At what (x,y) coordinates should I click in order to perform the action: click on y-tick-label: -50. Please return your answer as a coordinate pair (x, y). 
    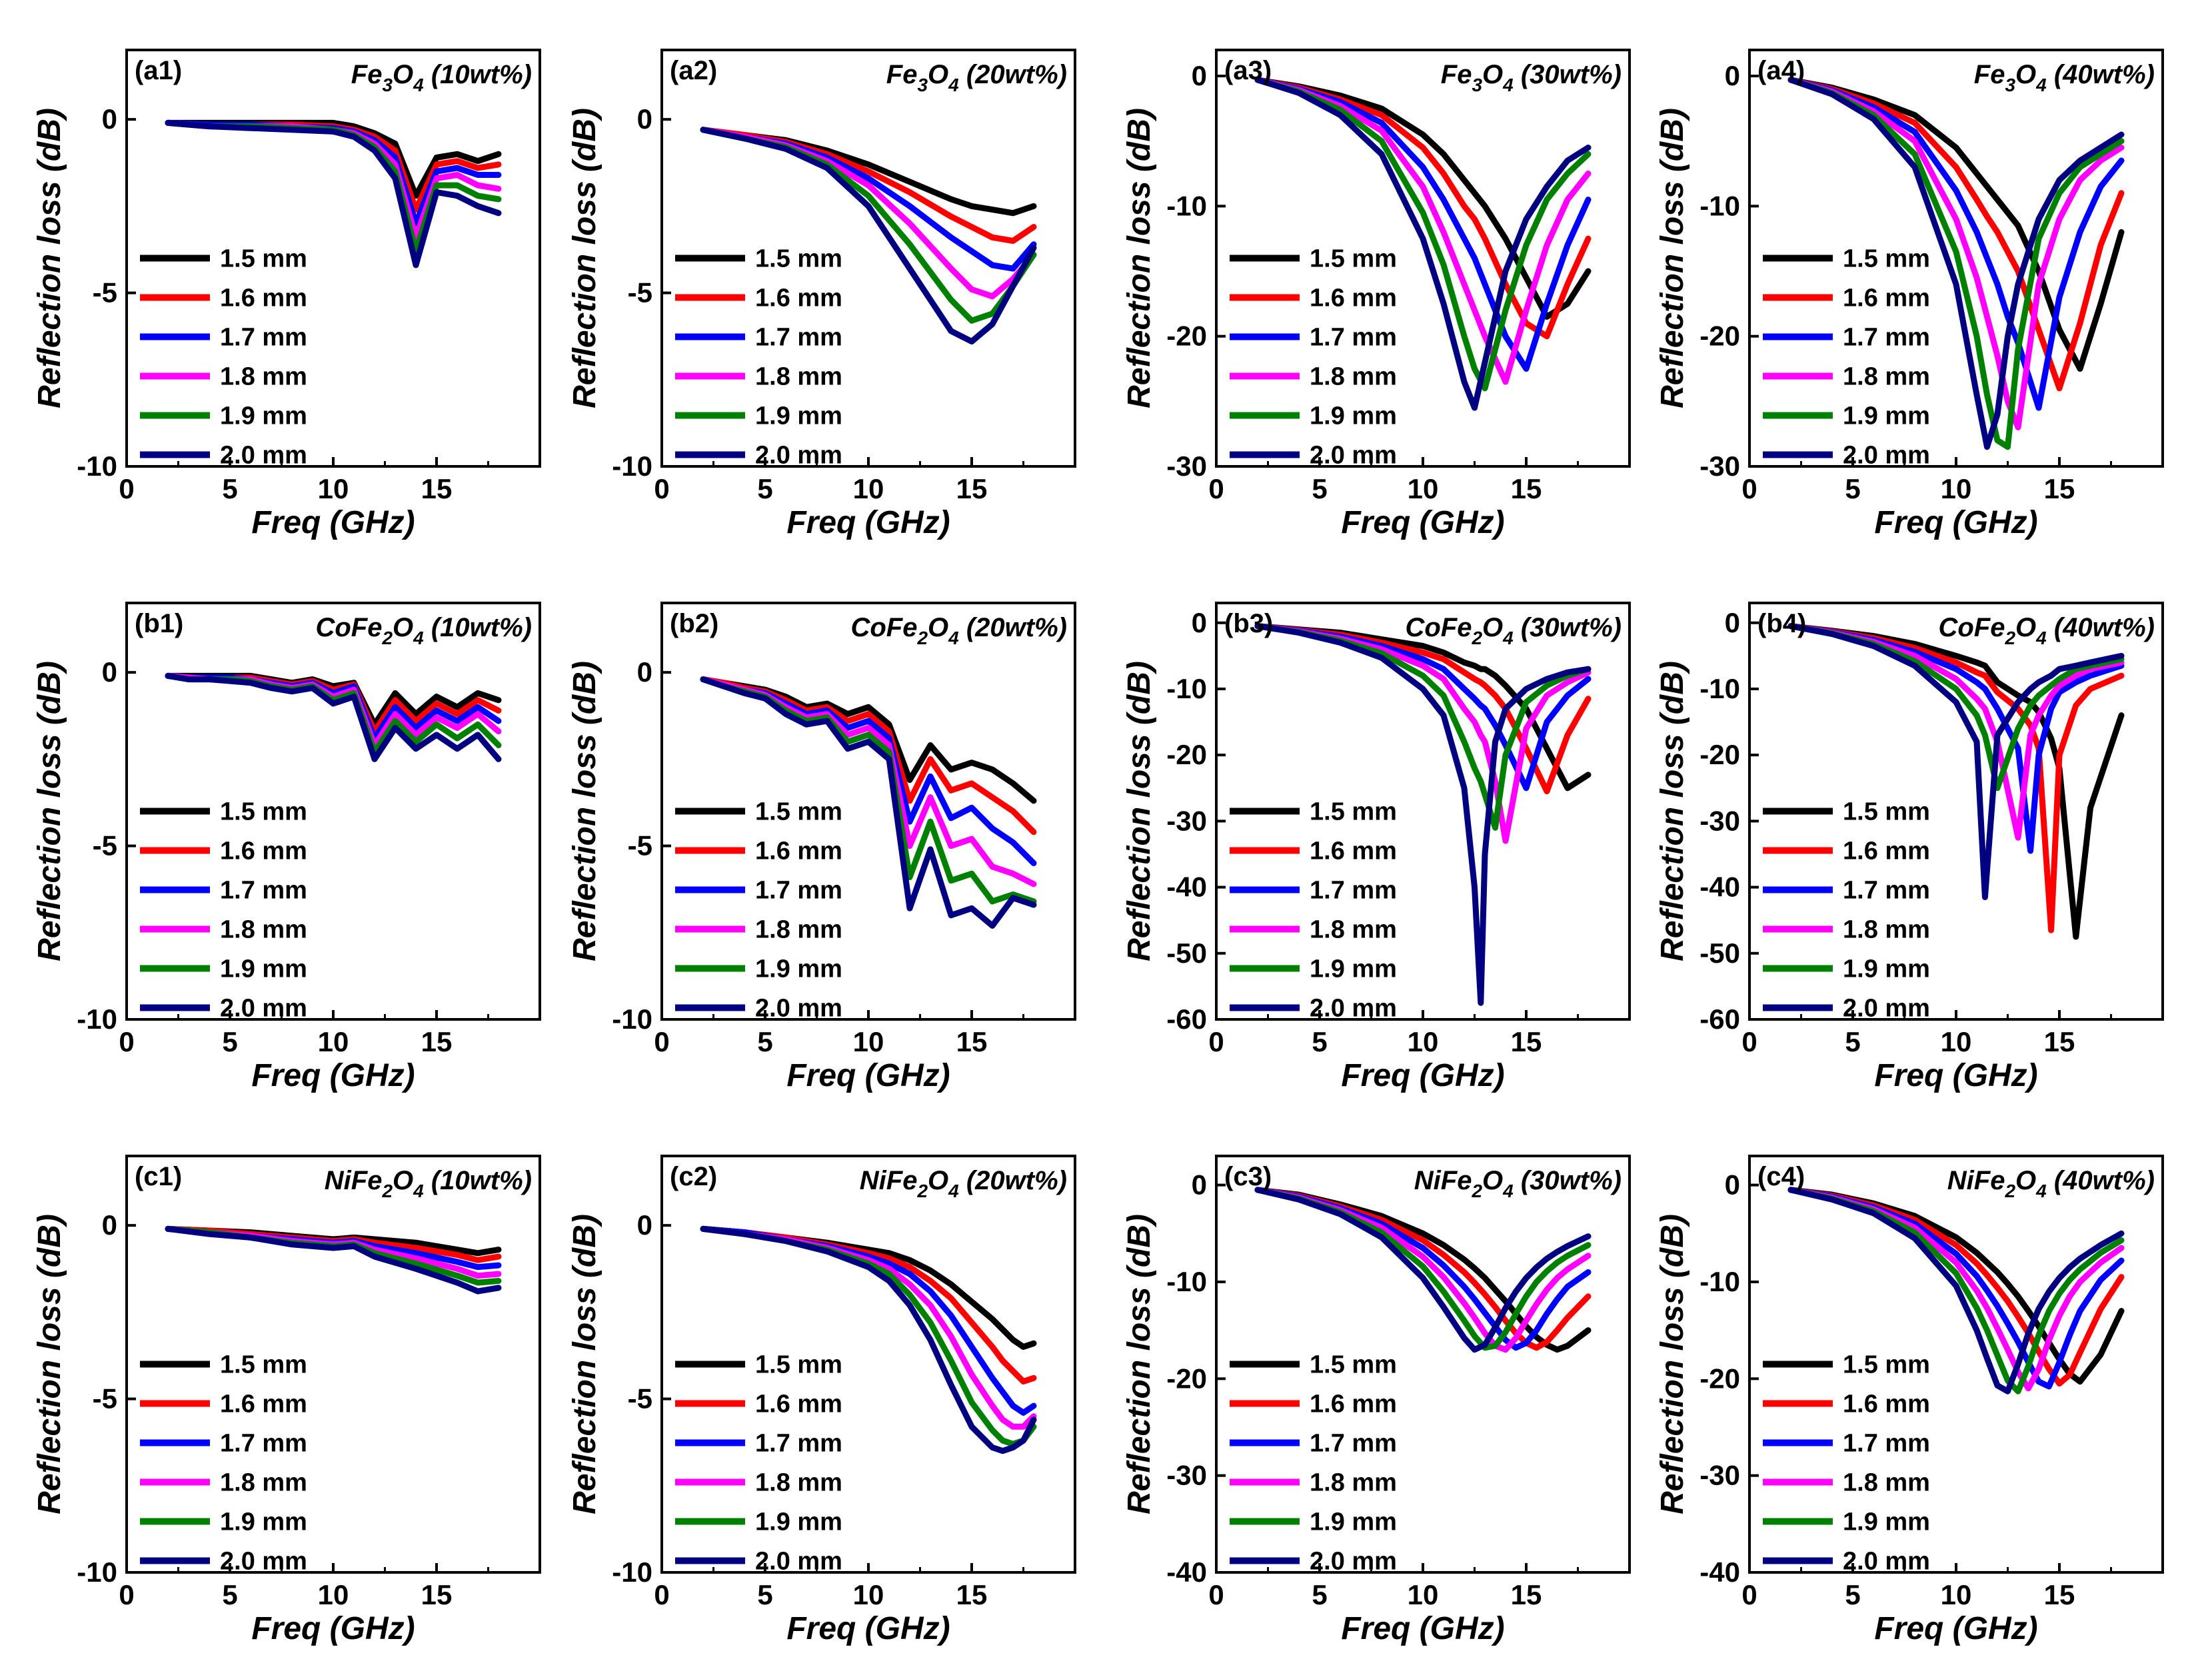
    Looking at the image, I should click on (1187, 953).